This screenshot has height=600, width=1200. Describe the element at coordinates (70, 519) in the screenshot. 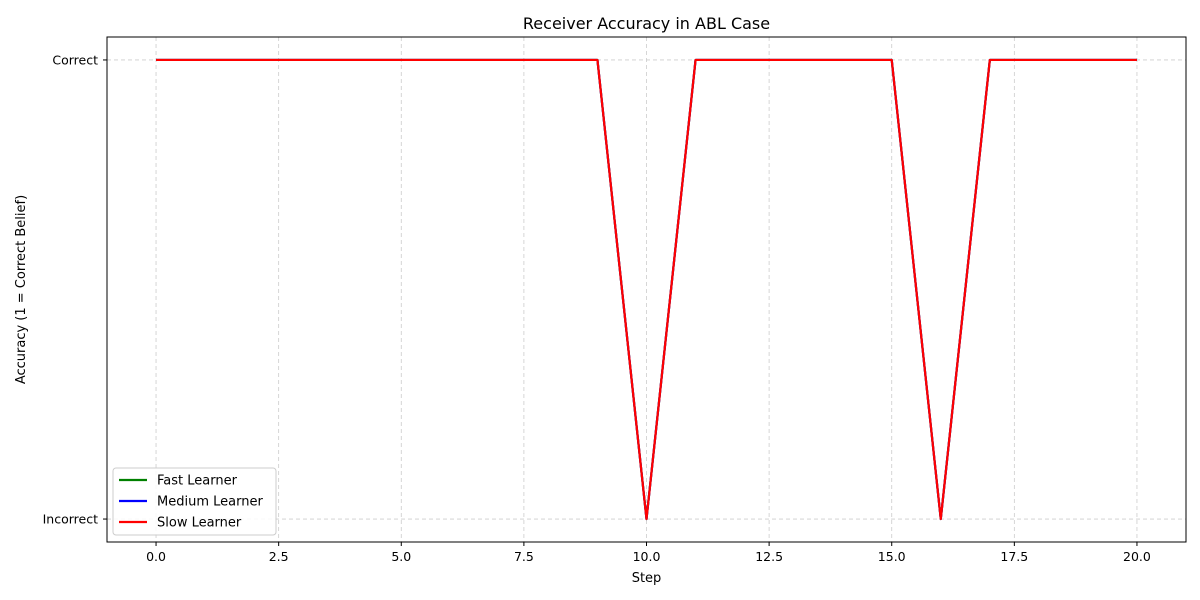

I see `y-tick-label: Incorrect` at that location.